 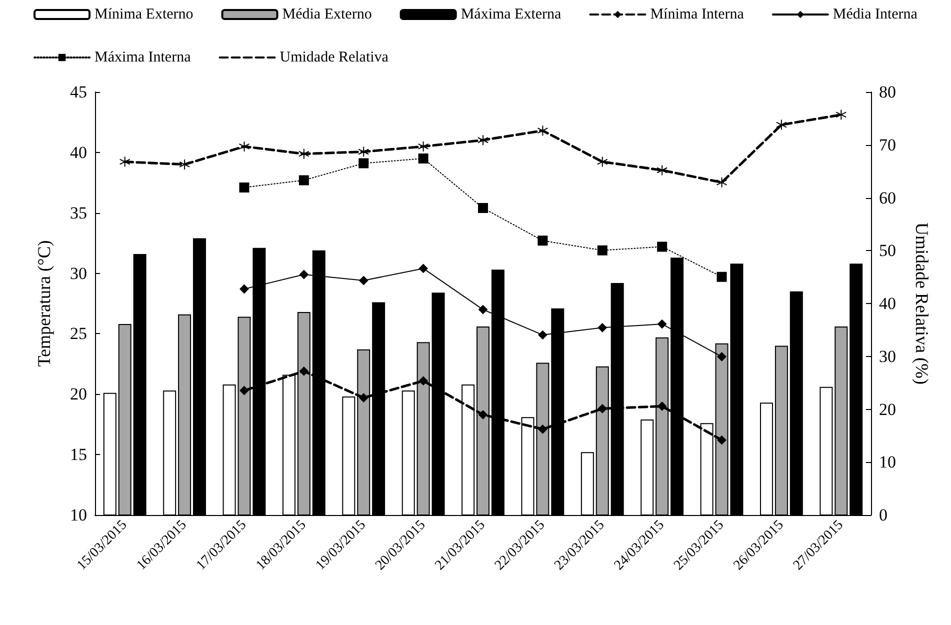 I want to click on y2-tick-label: 10, so click(x=887, y=462).